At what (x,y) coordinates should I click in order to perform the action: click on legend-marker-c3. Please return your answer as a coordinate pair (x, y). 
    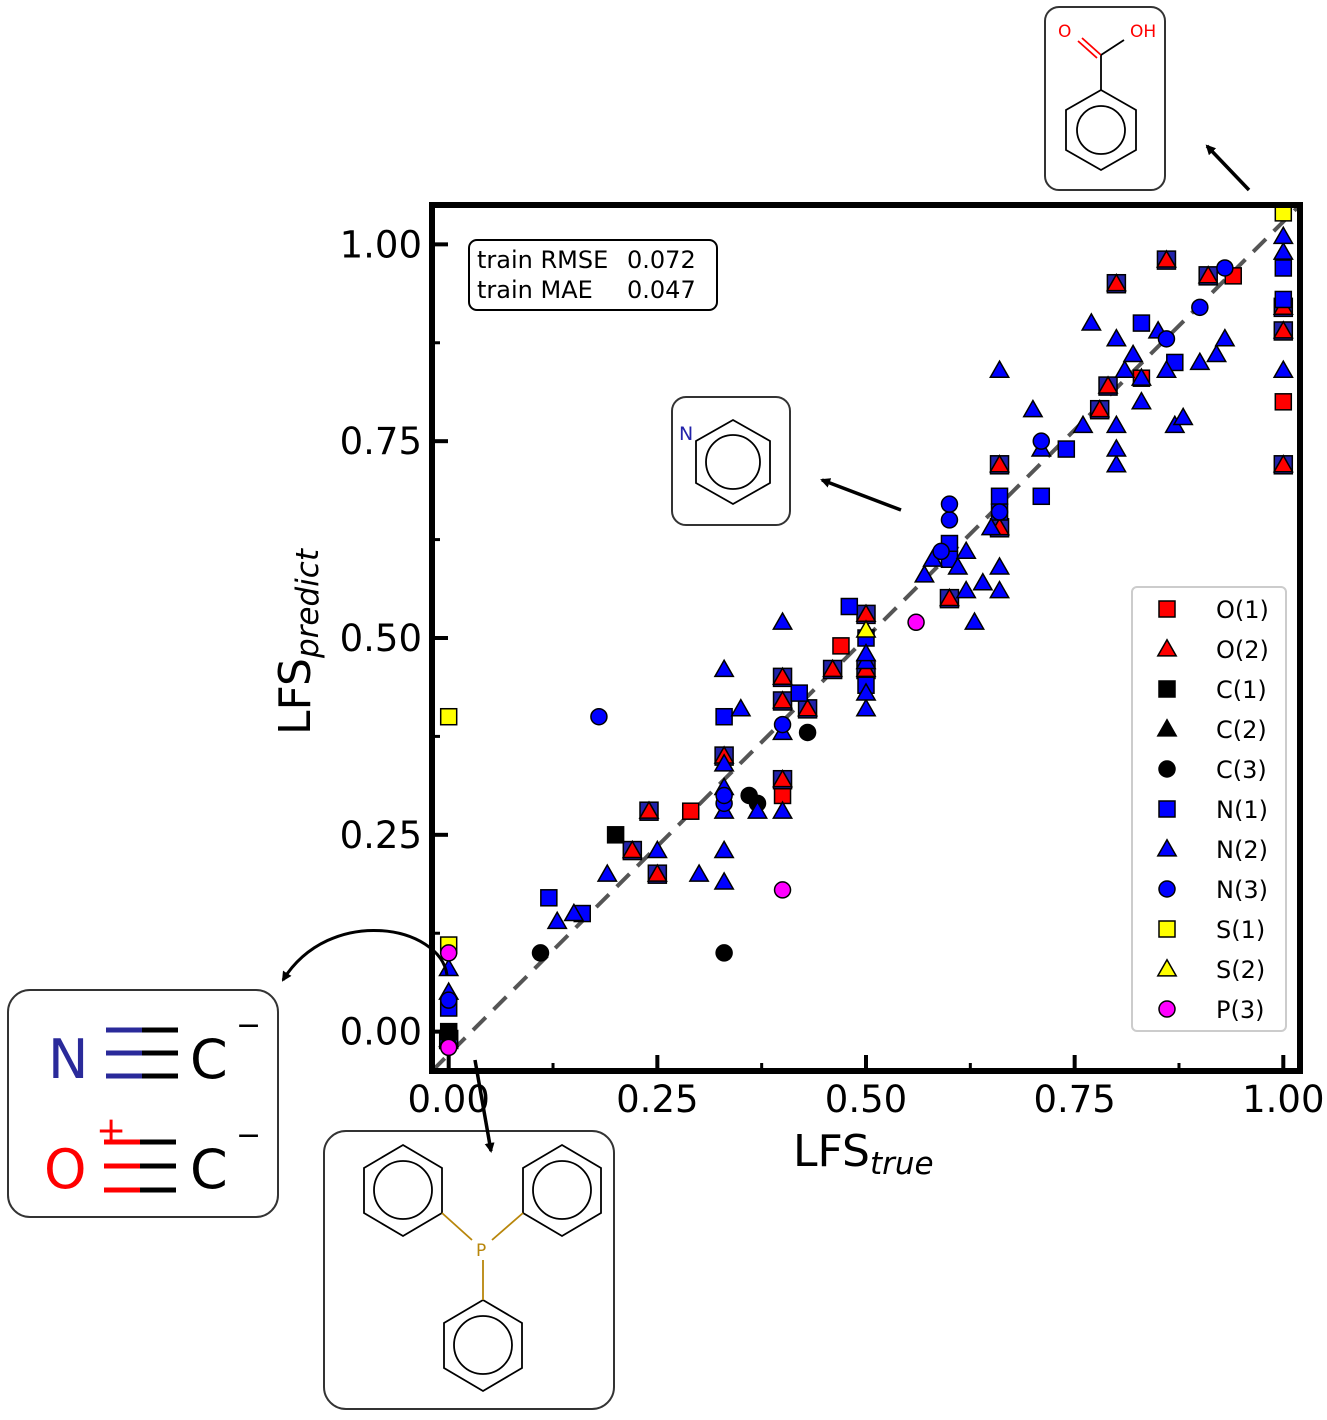
    Looking at the image, I should click on (1167, 769).